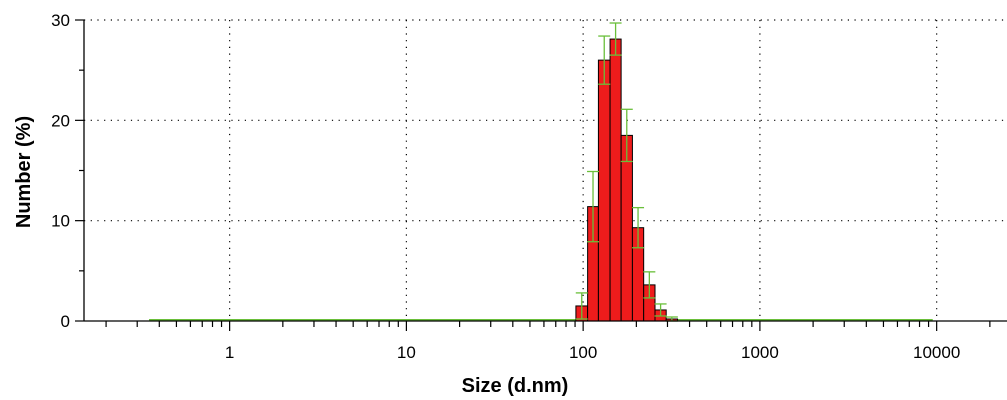 Image resolution: width=1007 pixels, height=400 pixels. I want to click on y-tick-label: 0, so click(65, 321).